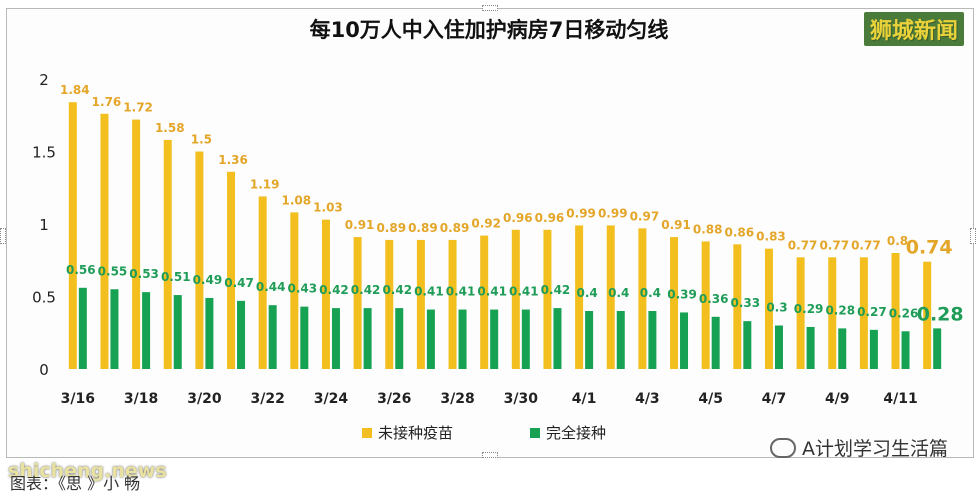  What do you see at coordinates (239, 283) in the screenshot?
I see `data-label-vaccinated: 0.47` at bounding box center [239, 283].